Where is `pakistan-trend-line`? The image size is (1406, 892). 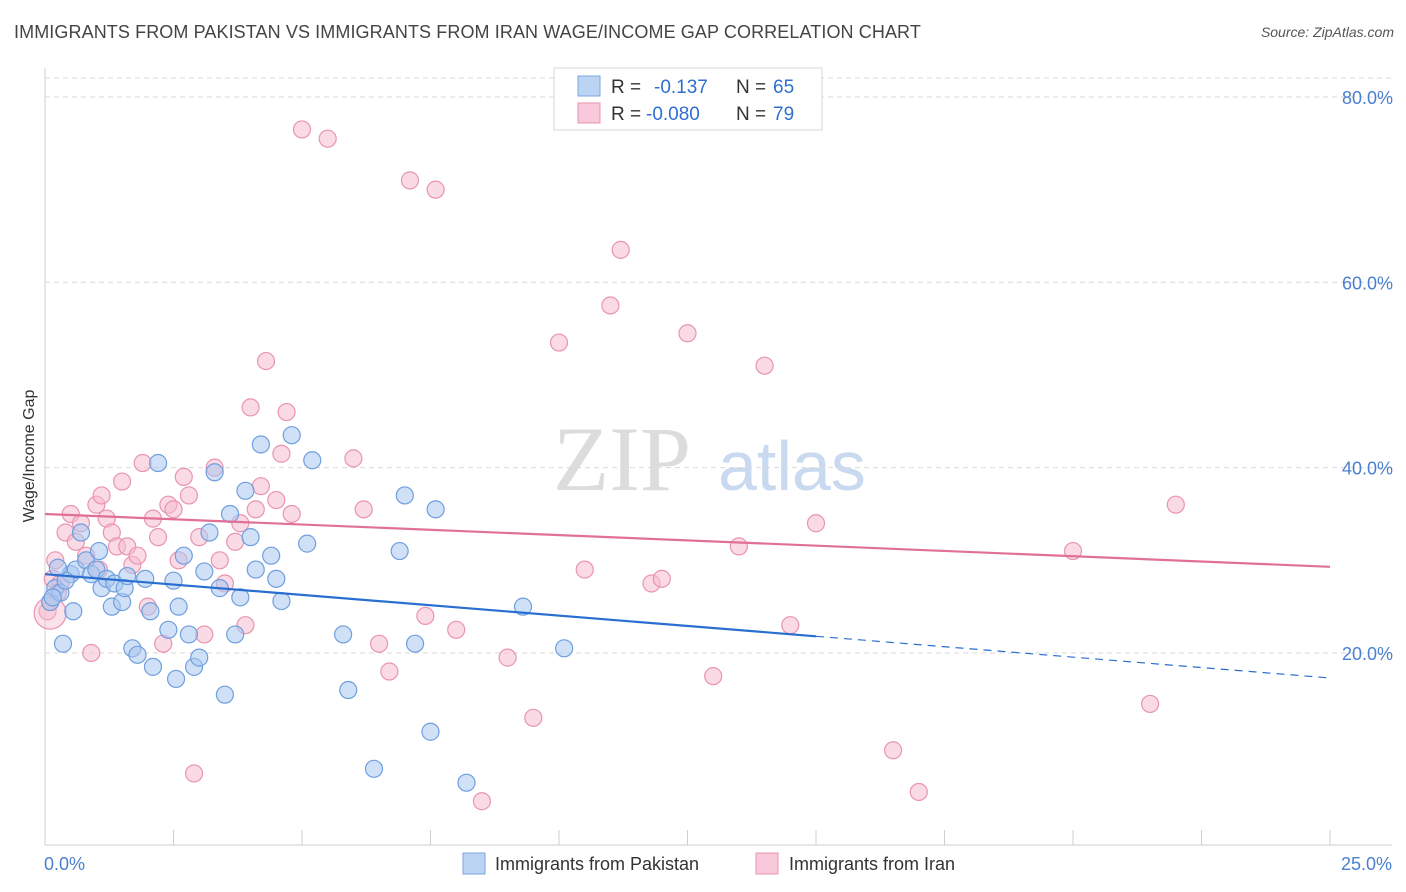
pakistan-trend-line is located at coordinates (430, 605).